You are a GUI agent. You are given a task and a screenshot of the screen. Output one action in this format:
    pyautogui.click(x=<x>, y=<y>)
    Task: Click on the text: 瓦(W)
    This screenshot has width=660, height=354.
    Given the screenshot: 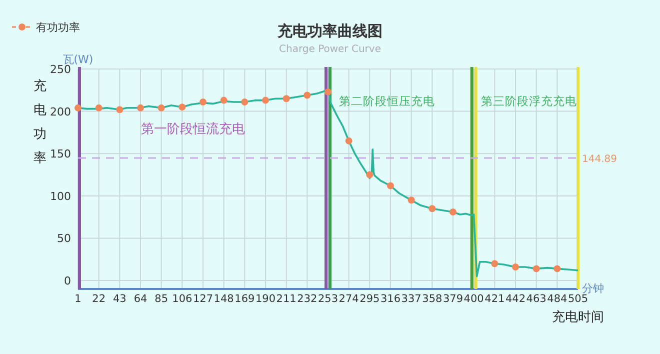 What is the action you would take?
    pyautogui.click(x=78, y=59)
    